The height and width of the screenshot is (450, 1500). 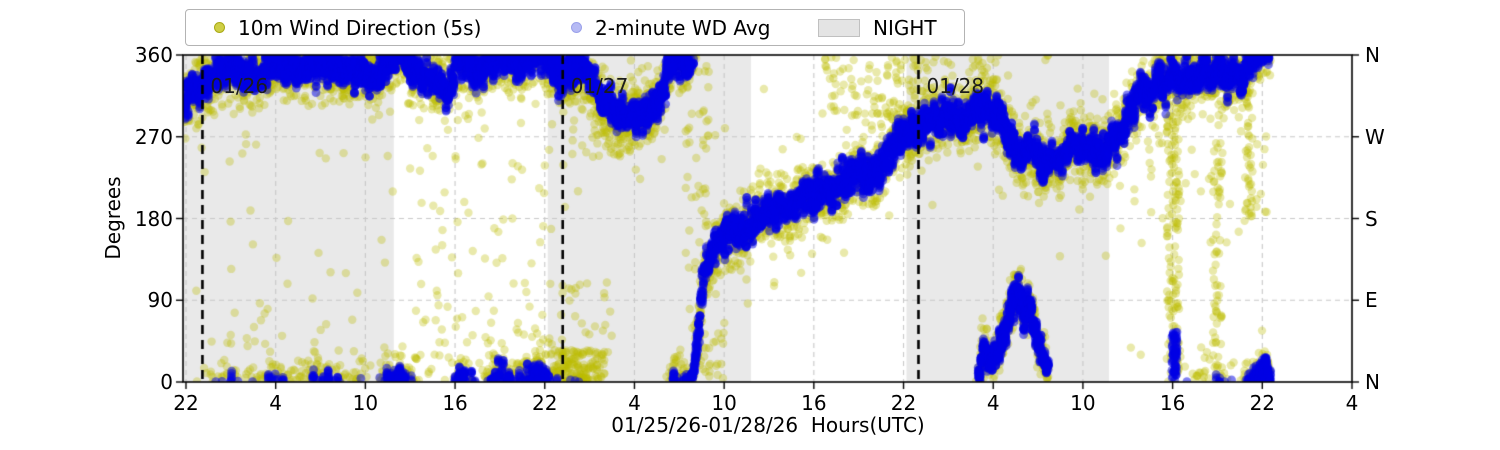 I want to click on legend-entry-wd-avg: 2-minute WD Avg, so click(x=670, y=27).